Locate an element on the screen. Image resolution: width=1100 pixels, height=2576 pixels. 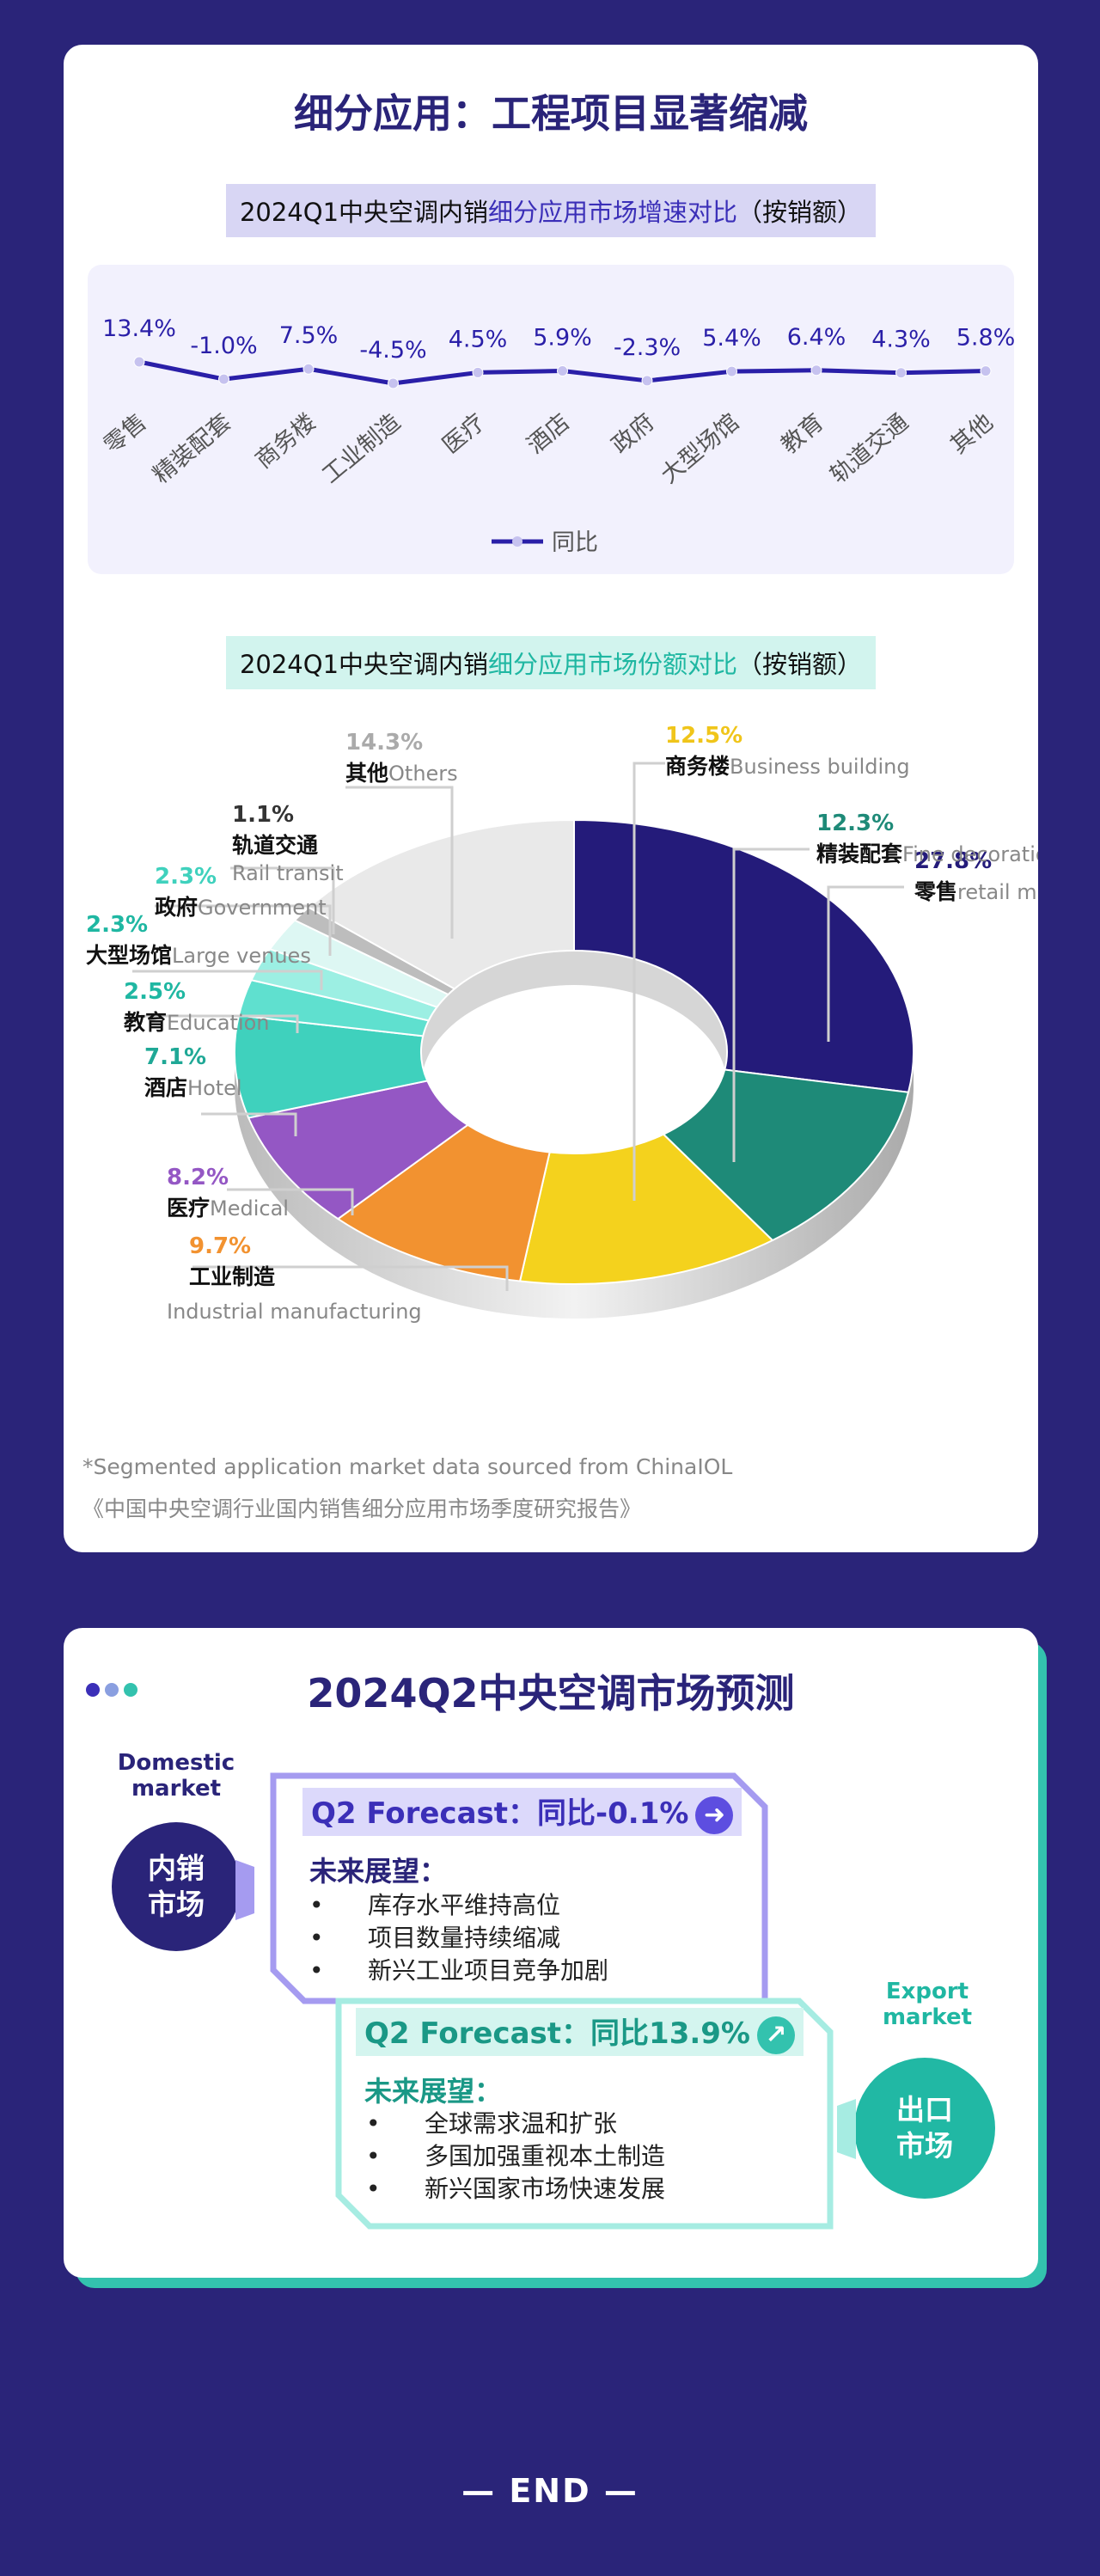
growth-data-label: 4.3% is located at coordinates (901, 340).